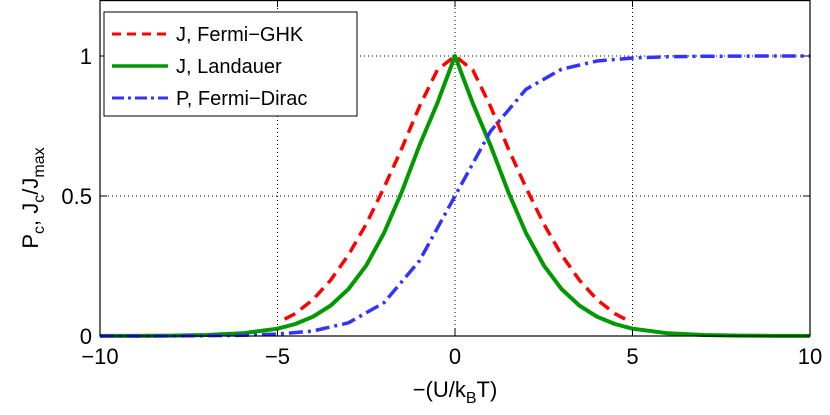  Describe the element at coordinates (229, 67) in the screenshot. I see `legend-label-landauer: J, Landauer` at that location.